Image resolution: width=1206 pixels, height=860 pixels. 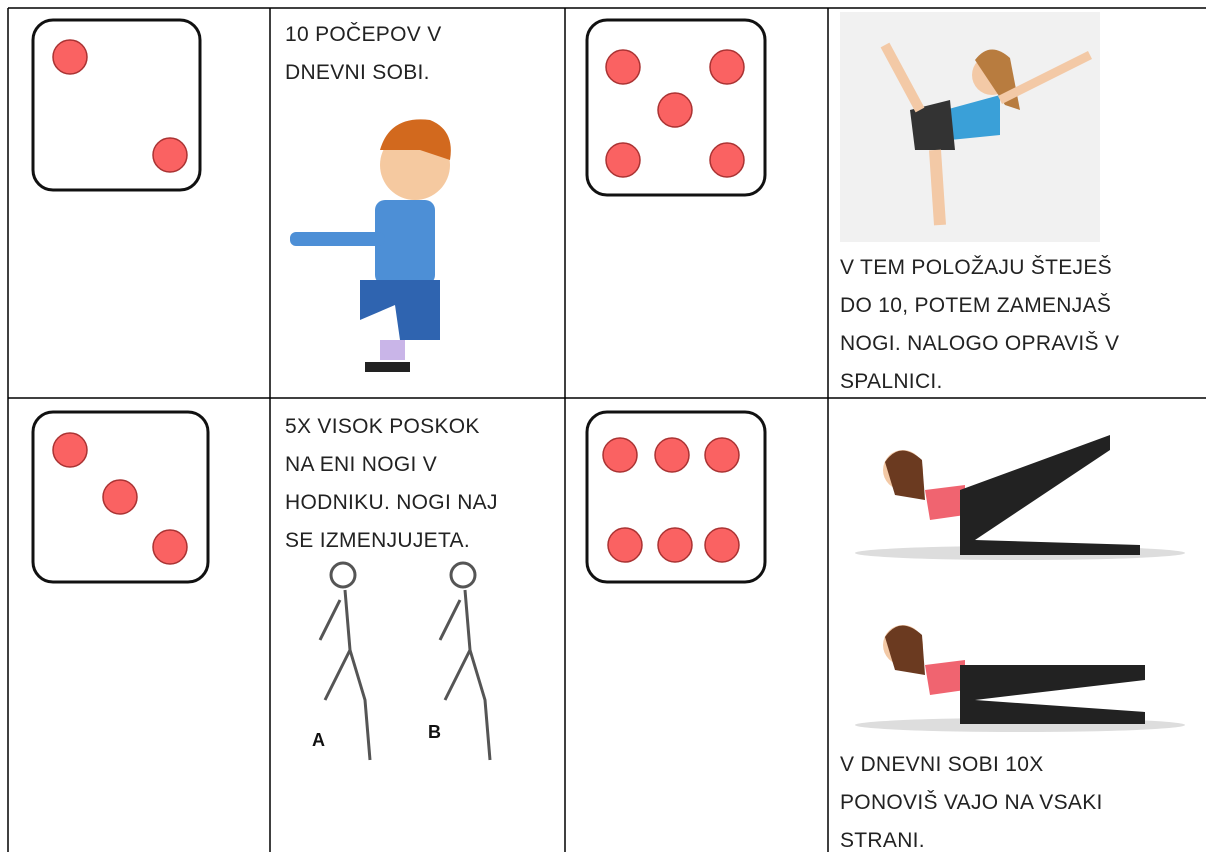 I want to click on text-line: HODNIKU. NOGI NAJ, so click(x=391, y=502).